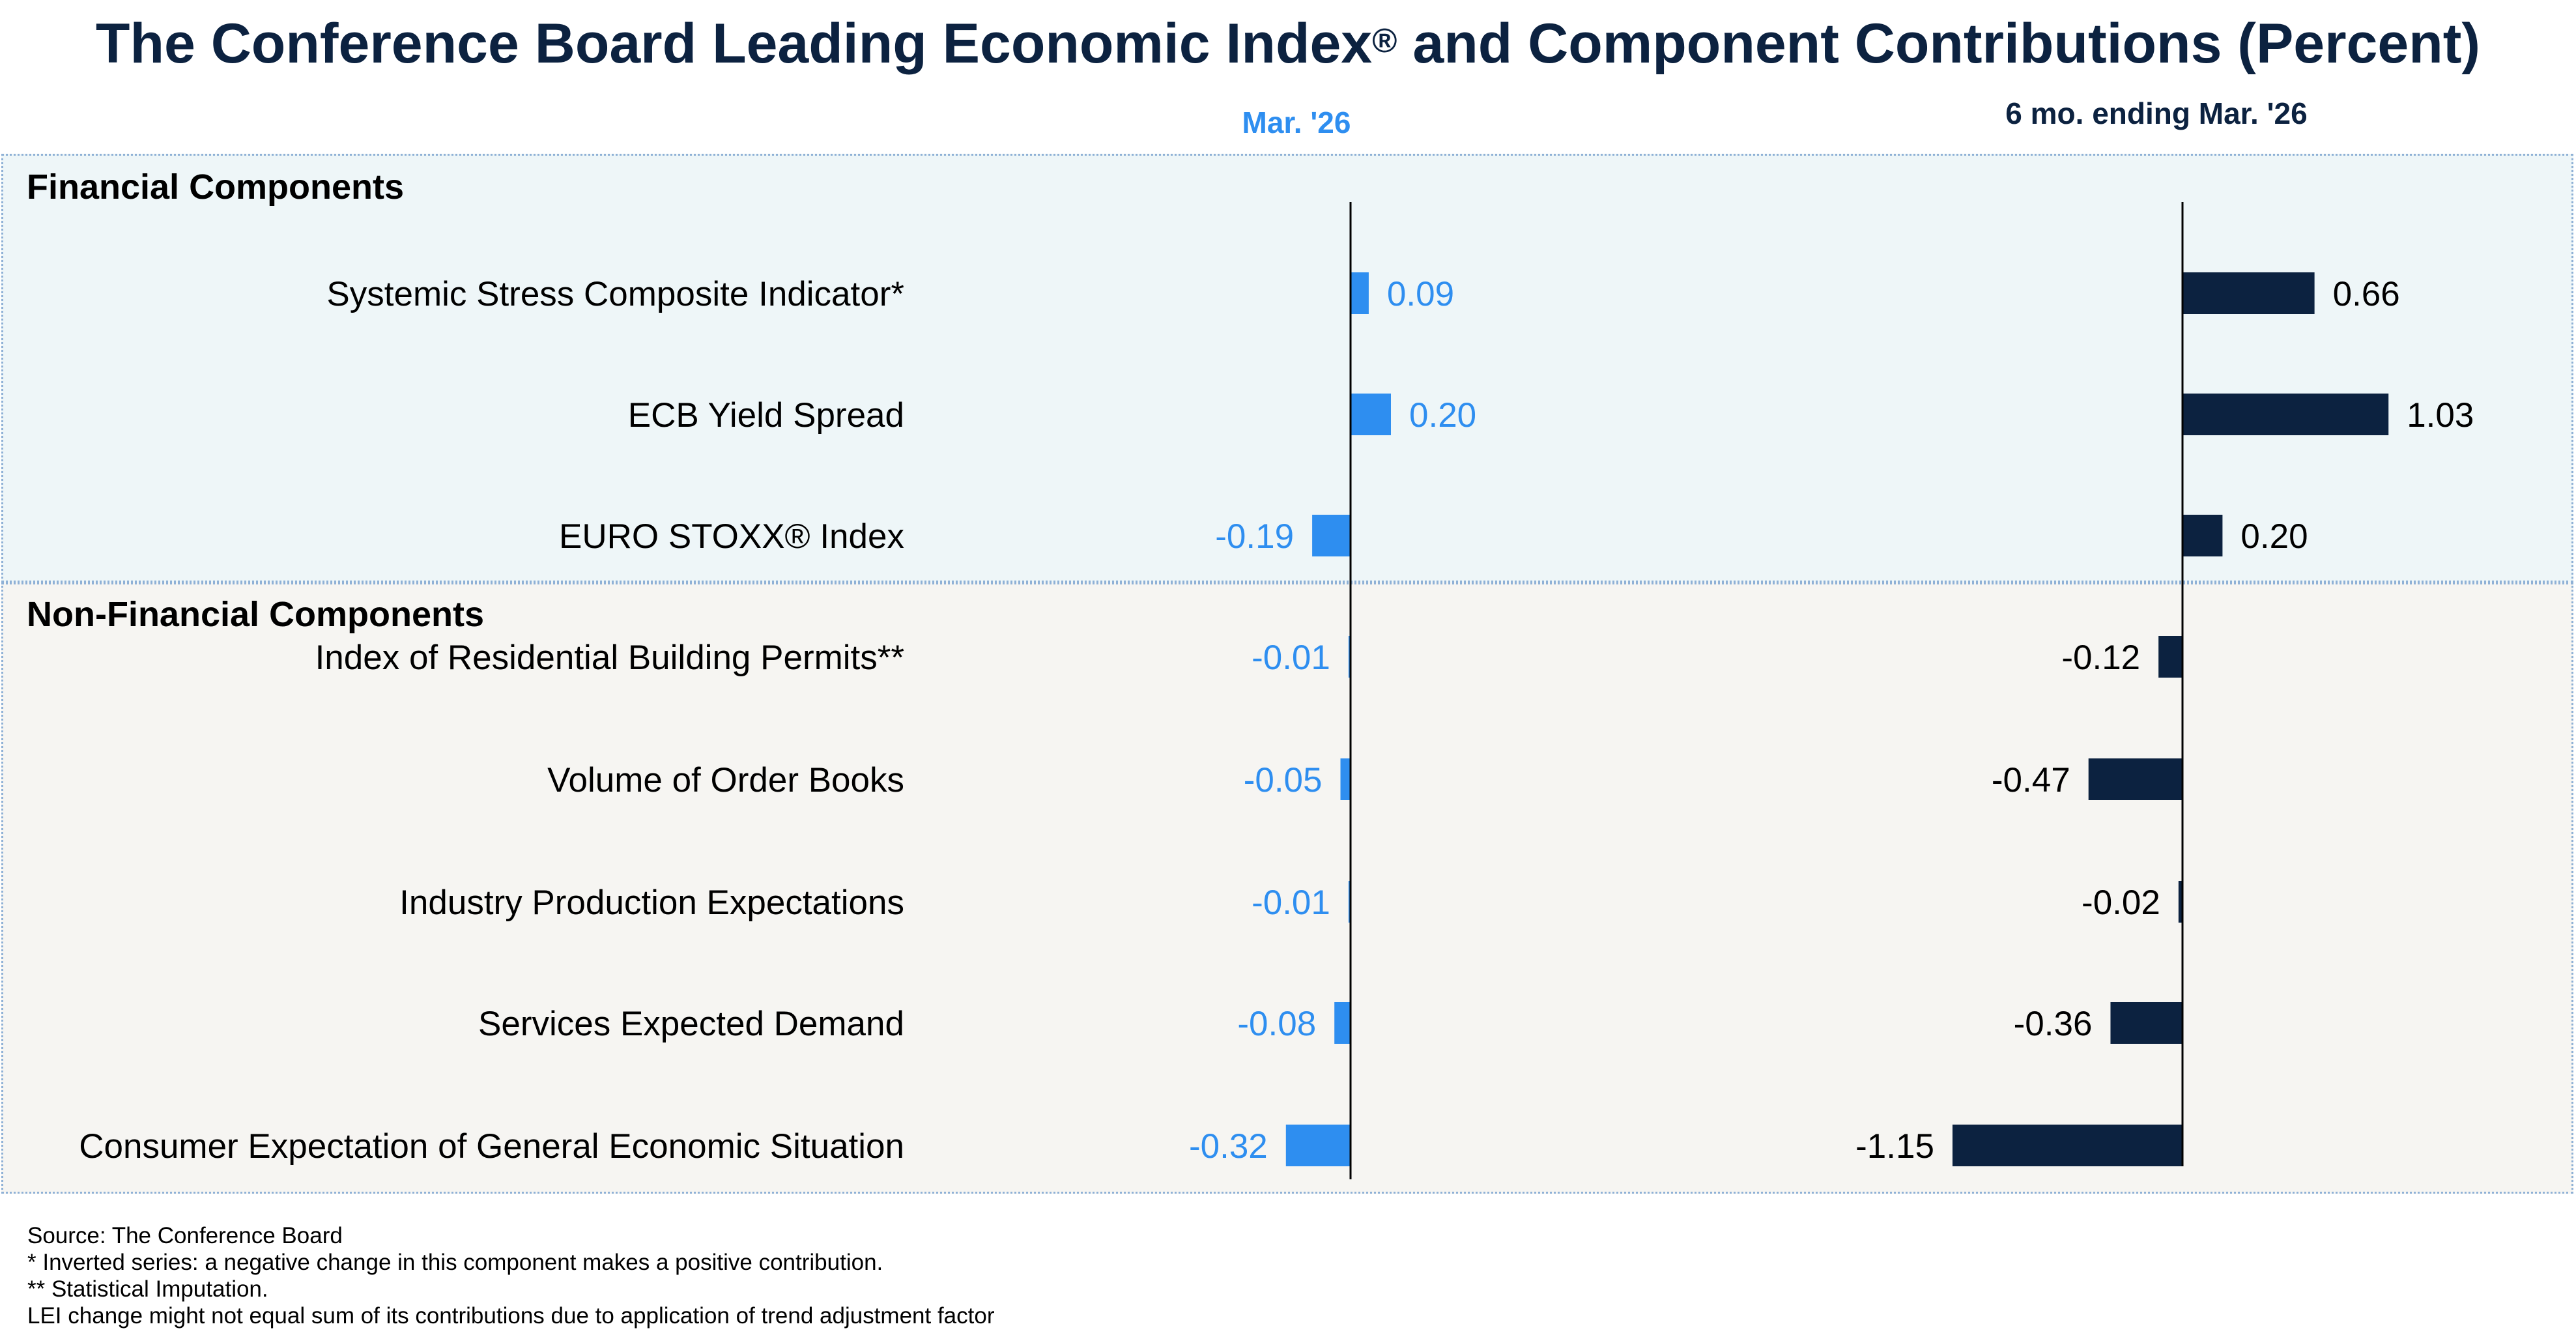 The height and width of the screenshot is (1337, 2576). Describe the element at coordinates (725, 780) in the screenshot. I see `category-label: Volume of Order Books` at that location.